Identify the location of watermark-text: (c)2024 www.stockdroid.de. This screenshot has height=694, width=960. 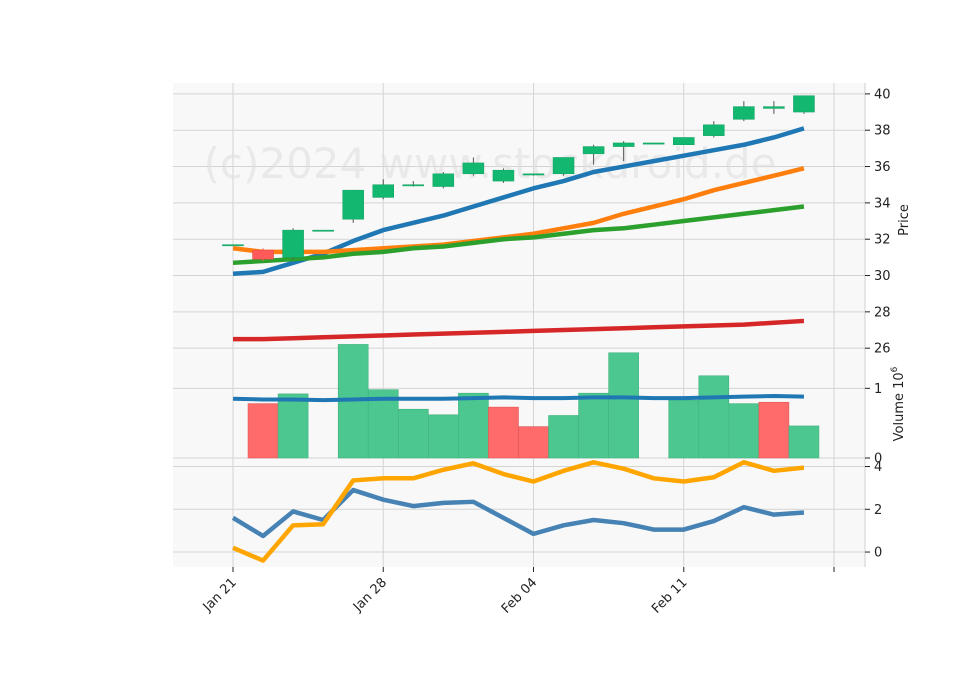
(490, 163).